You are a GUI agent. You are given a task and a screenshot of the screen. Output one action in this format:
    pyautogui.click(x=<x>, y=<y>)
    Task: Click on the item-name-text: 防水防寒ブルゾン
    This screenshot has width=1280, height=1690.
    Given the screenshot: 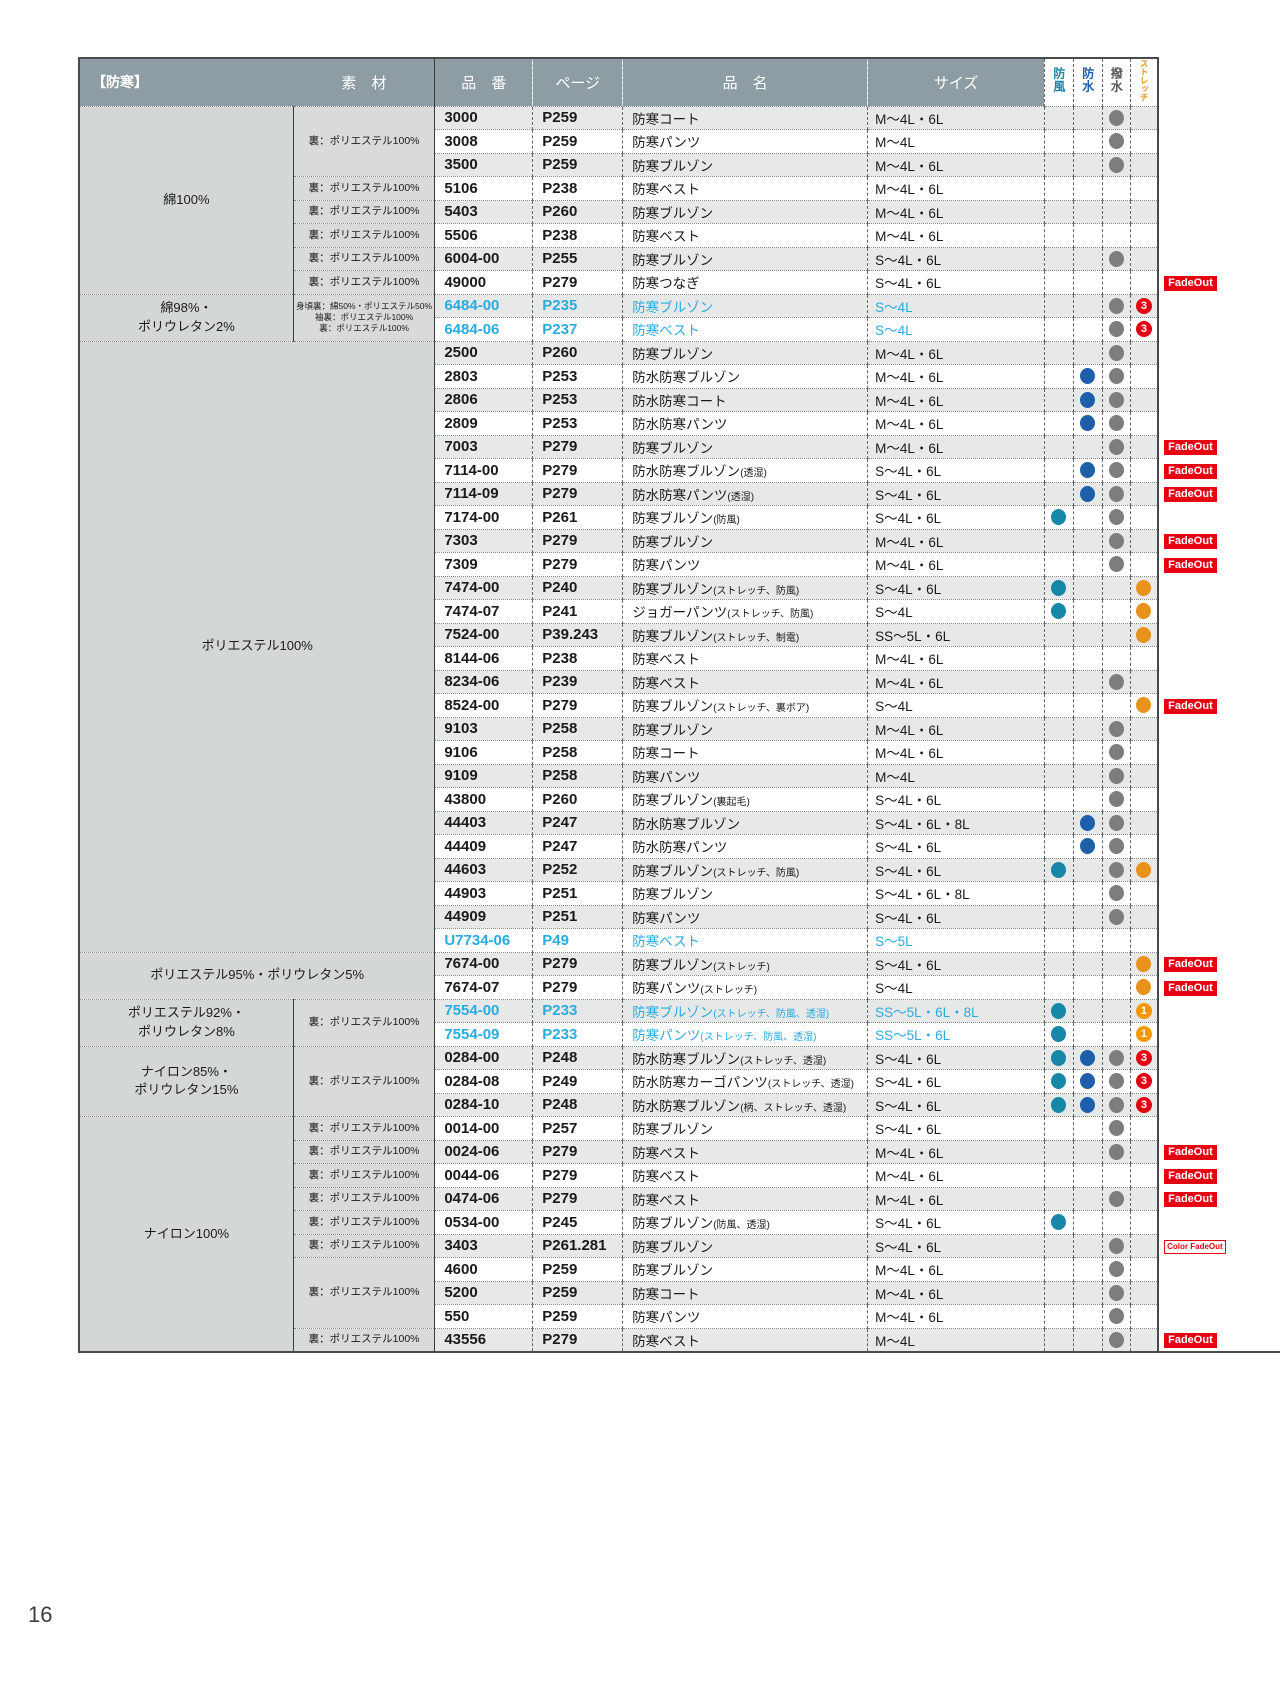 What is the action you would take?
    pyautogui.click(x=686, y=472)
    